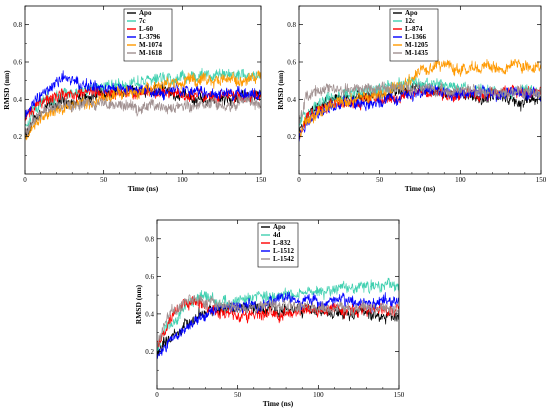  I want to click on legend-label: 7c, so click(142, 21).